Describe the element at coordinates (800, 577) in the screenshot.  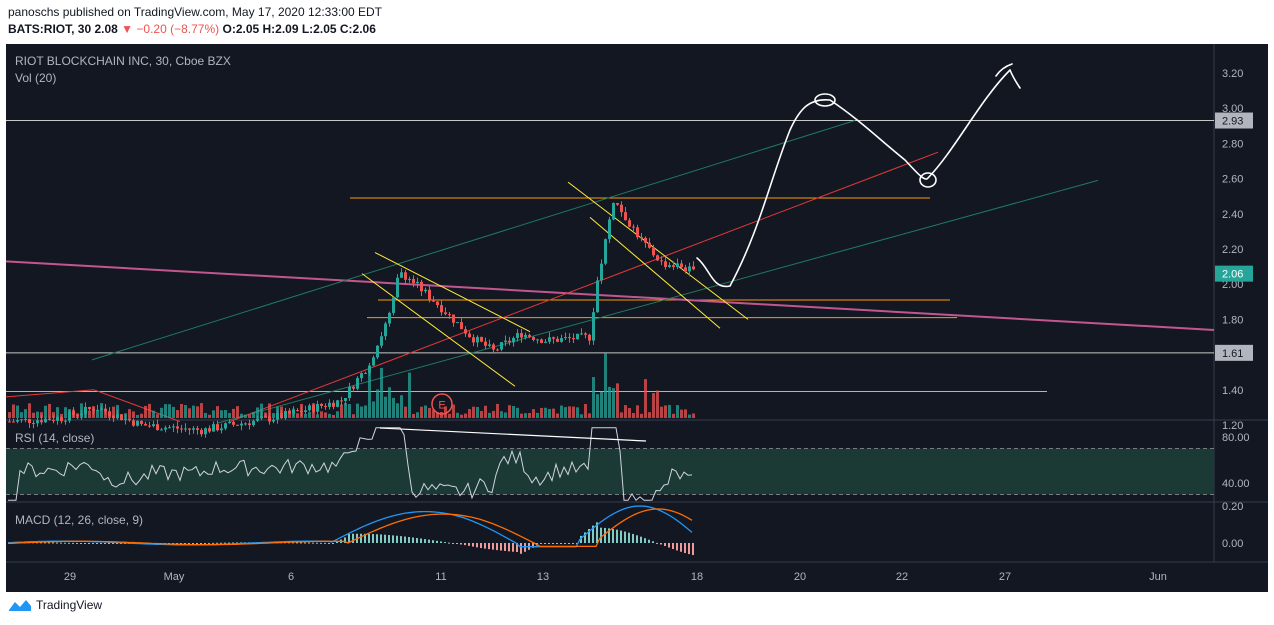
I see `time-tick-label: 20` at that location.